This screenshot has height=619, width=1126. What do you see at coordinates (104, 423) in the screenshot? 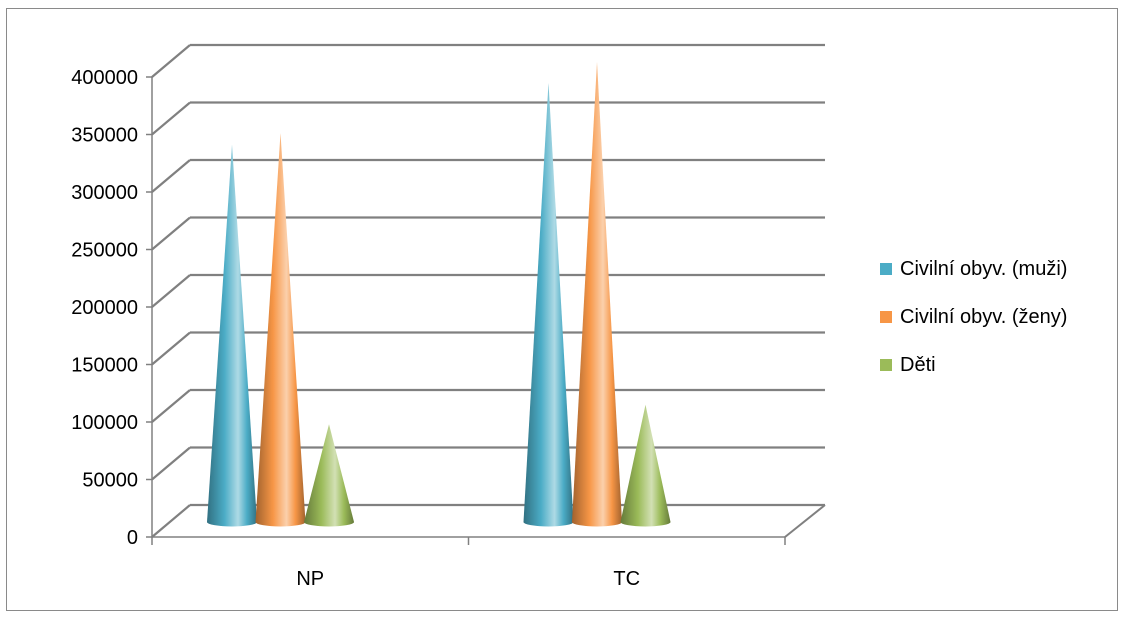
I see `y-tick-label: 100000` at bounding box center [104, 423].